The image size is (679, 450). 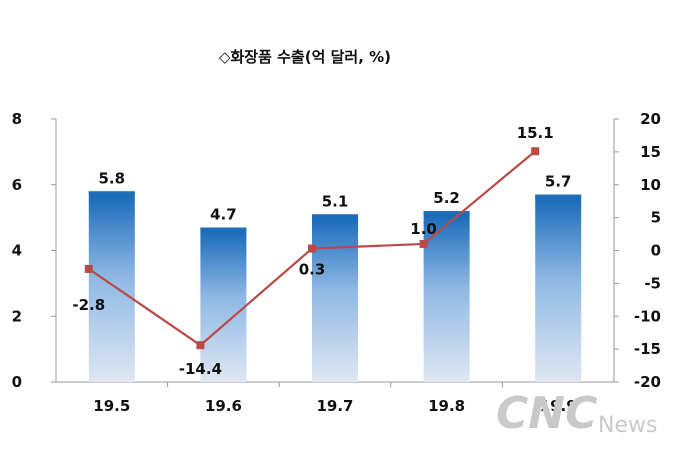 I want to click on y-right-tick-label: 15, so click(x=650, y=152).